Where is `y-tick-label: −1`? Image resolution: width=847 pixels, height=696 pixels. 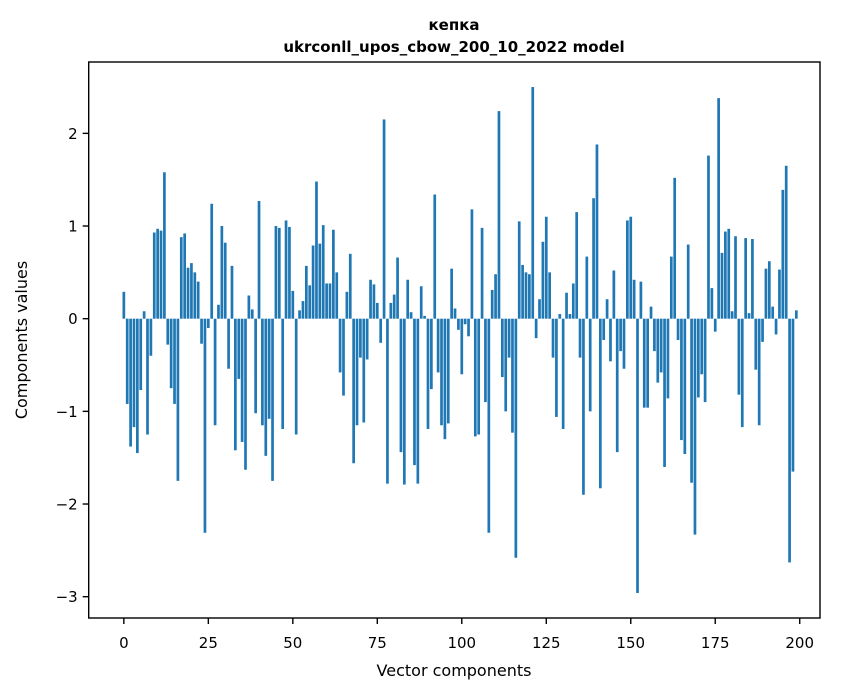 y-tick-label: −1 is located at coordinates (67, 412).